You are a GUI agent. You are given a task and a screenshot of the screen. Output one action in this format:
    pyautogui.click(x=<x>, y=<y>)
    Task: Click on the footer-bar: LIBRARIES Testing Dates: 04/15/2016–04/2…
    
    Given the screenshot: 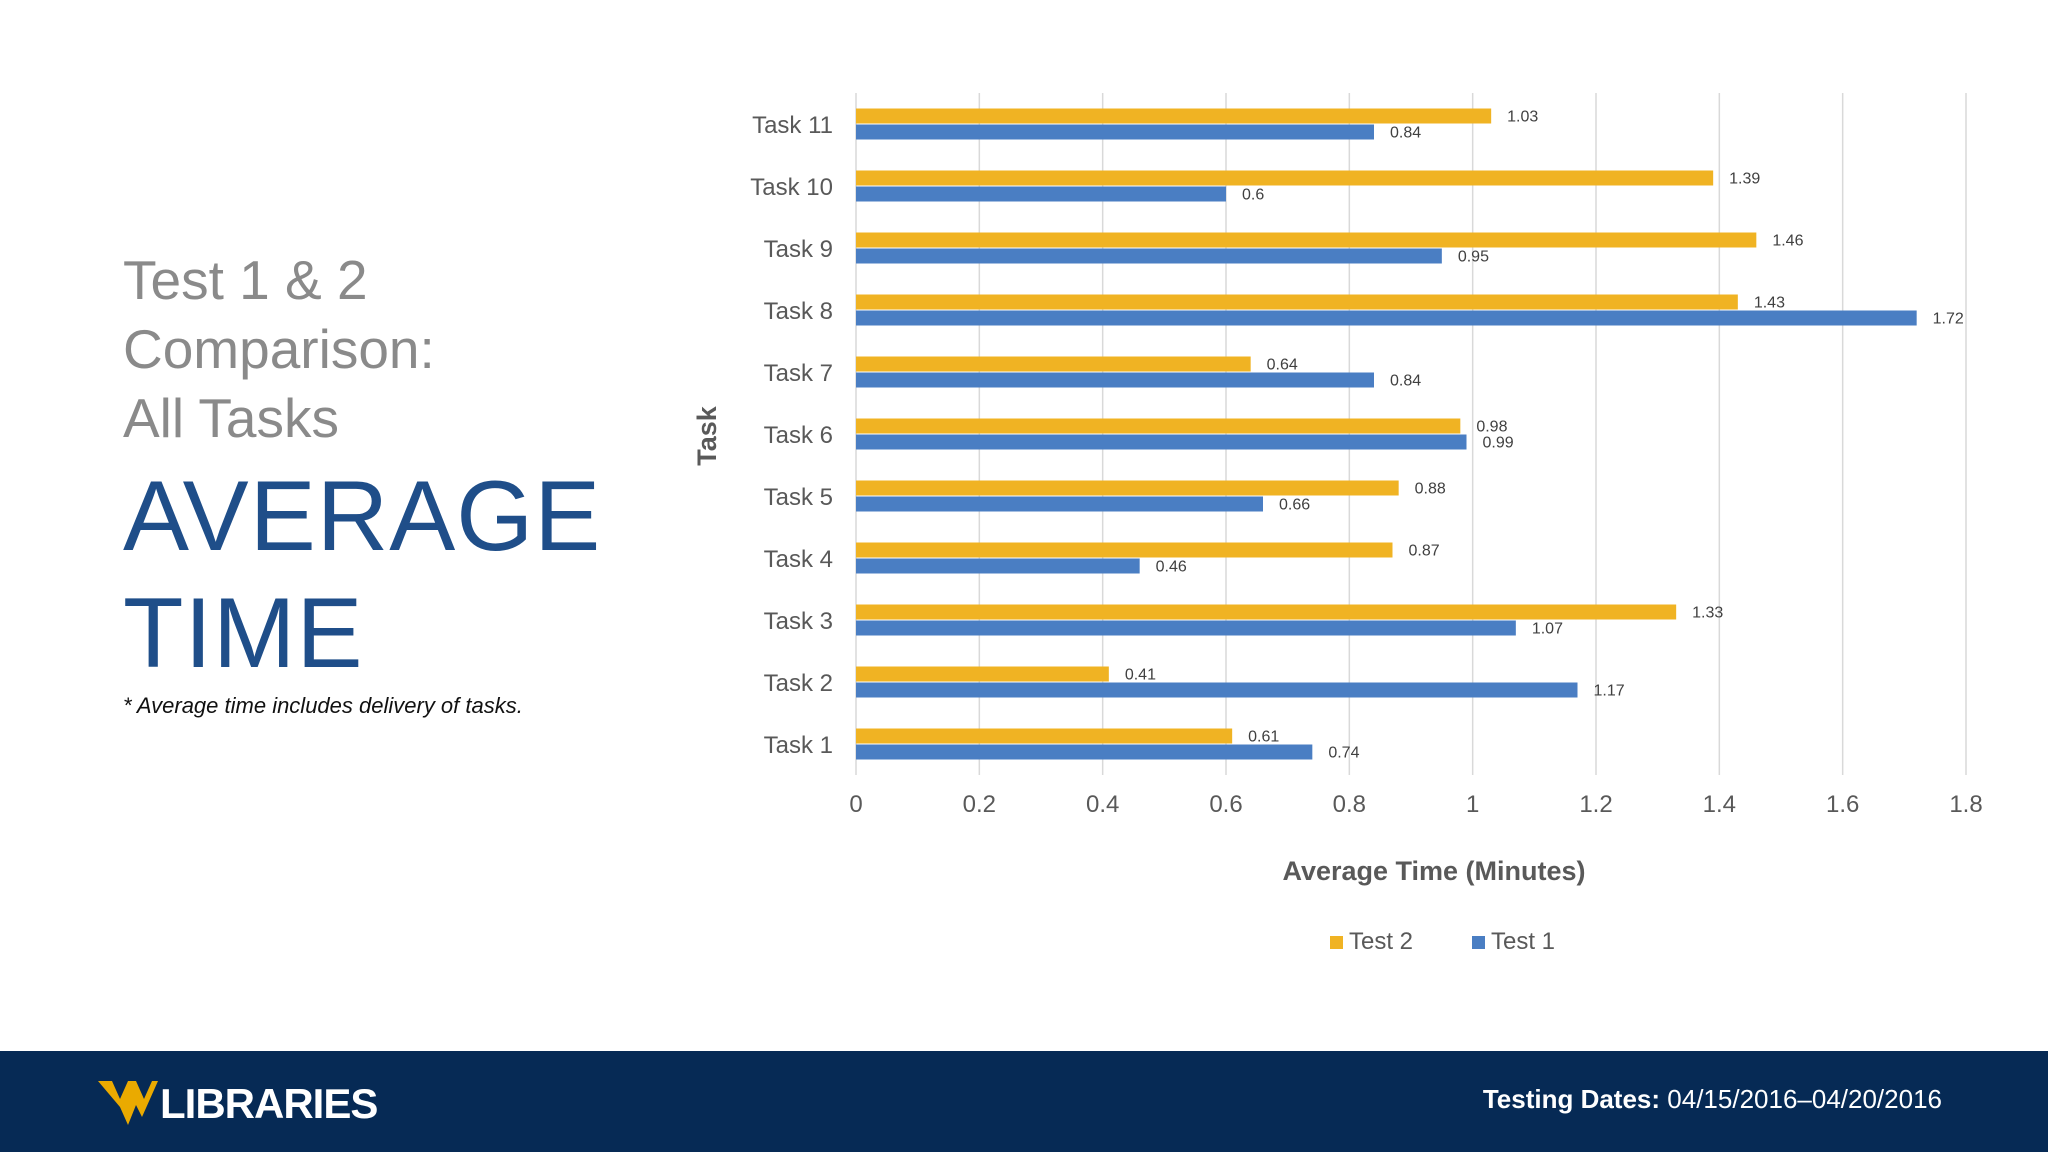 What is the action you would take?
    pyautogui.click(x=1024, y=1101)
    